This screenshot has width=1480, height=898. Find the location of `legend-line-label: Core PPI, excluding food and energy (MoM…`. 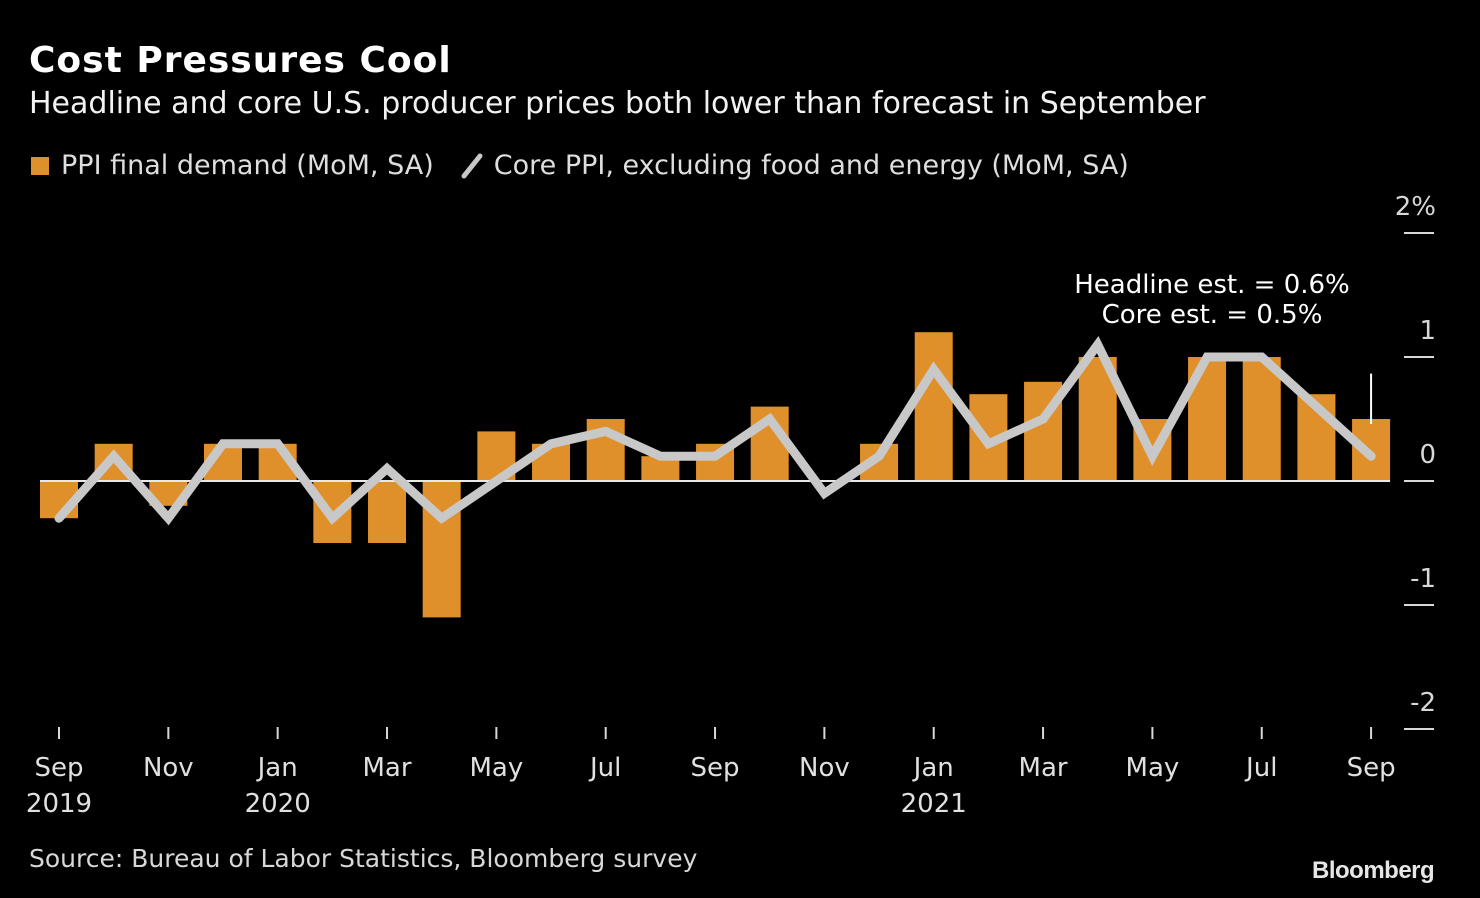

legend-line-label: Core PPI, excluding food and energy (MoM… is located at coordinates (811, 165).